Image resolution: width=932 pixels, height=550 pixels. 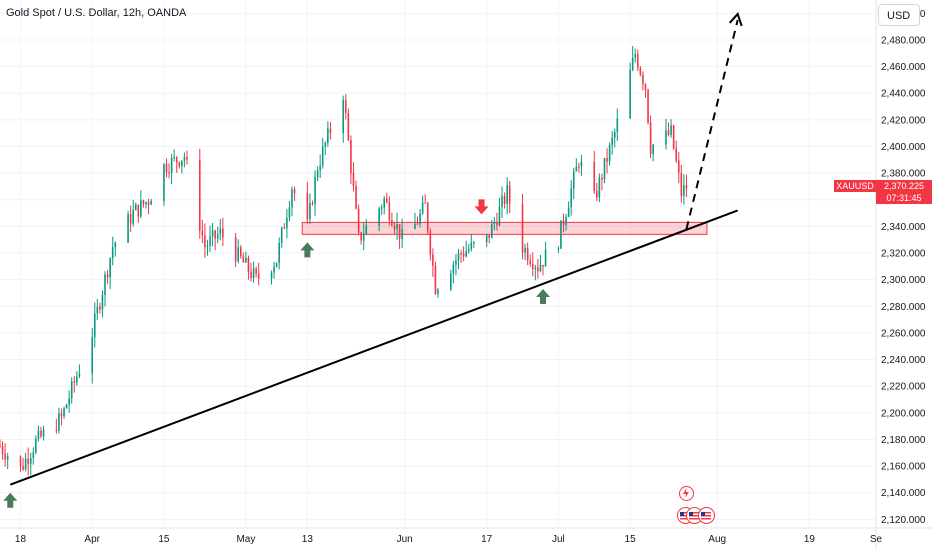 What do you see at coordinates (712, 124) in the screenshot?
I see `projection-line` at bounding box center [712, 124].